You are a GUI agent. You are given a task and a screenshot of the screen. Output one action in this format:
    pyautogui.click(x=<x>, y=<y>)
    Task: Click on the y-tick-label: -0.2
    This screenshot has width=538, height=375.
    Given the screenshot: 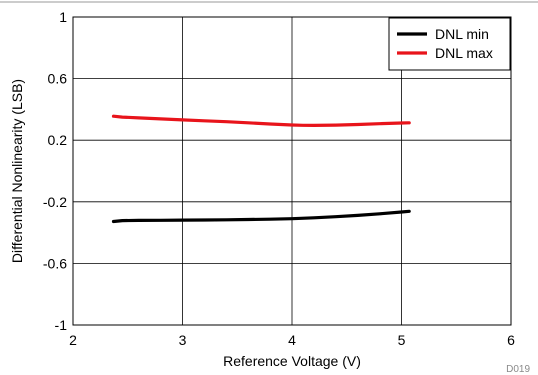 What is the action you would take?
    pyautogui.click(x=55, y=202)
    